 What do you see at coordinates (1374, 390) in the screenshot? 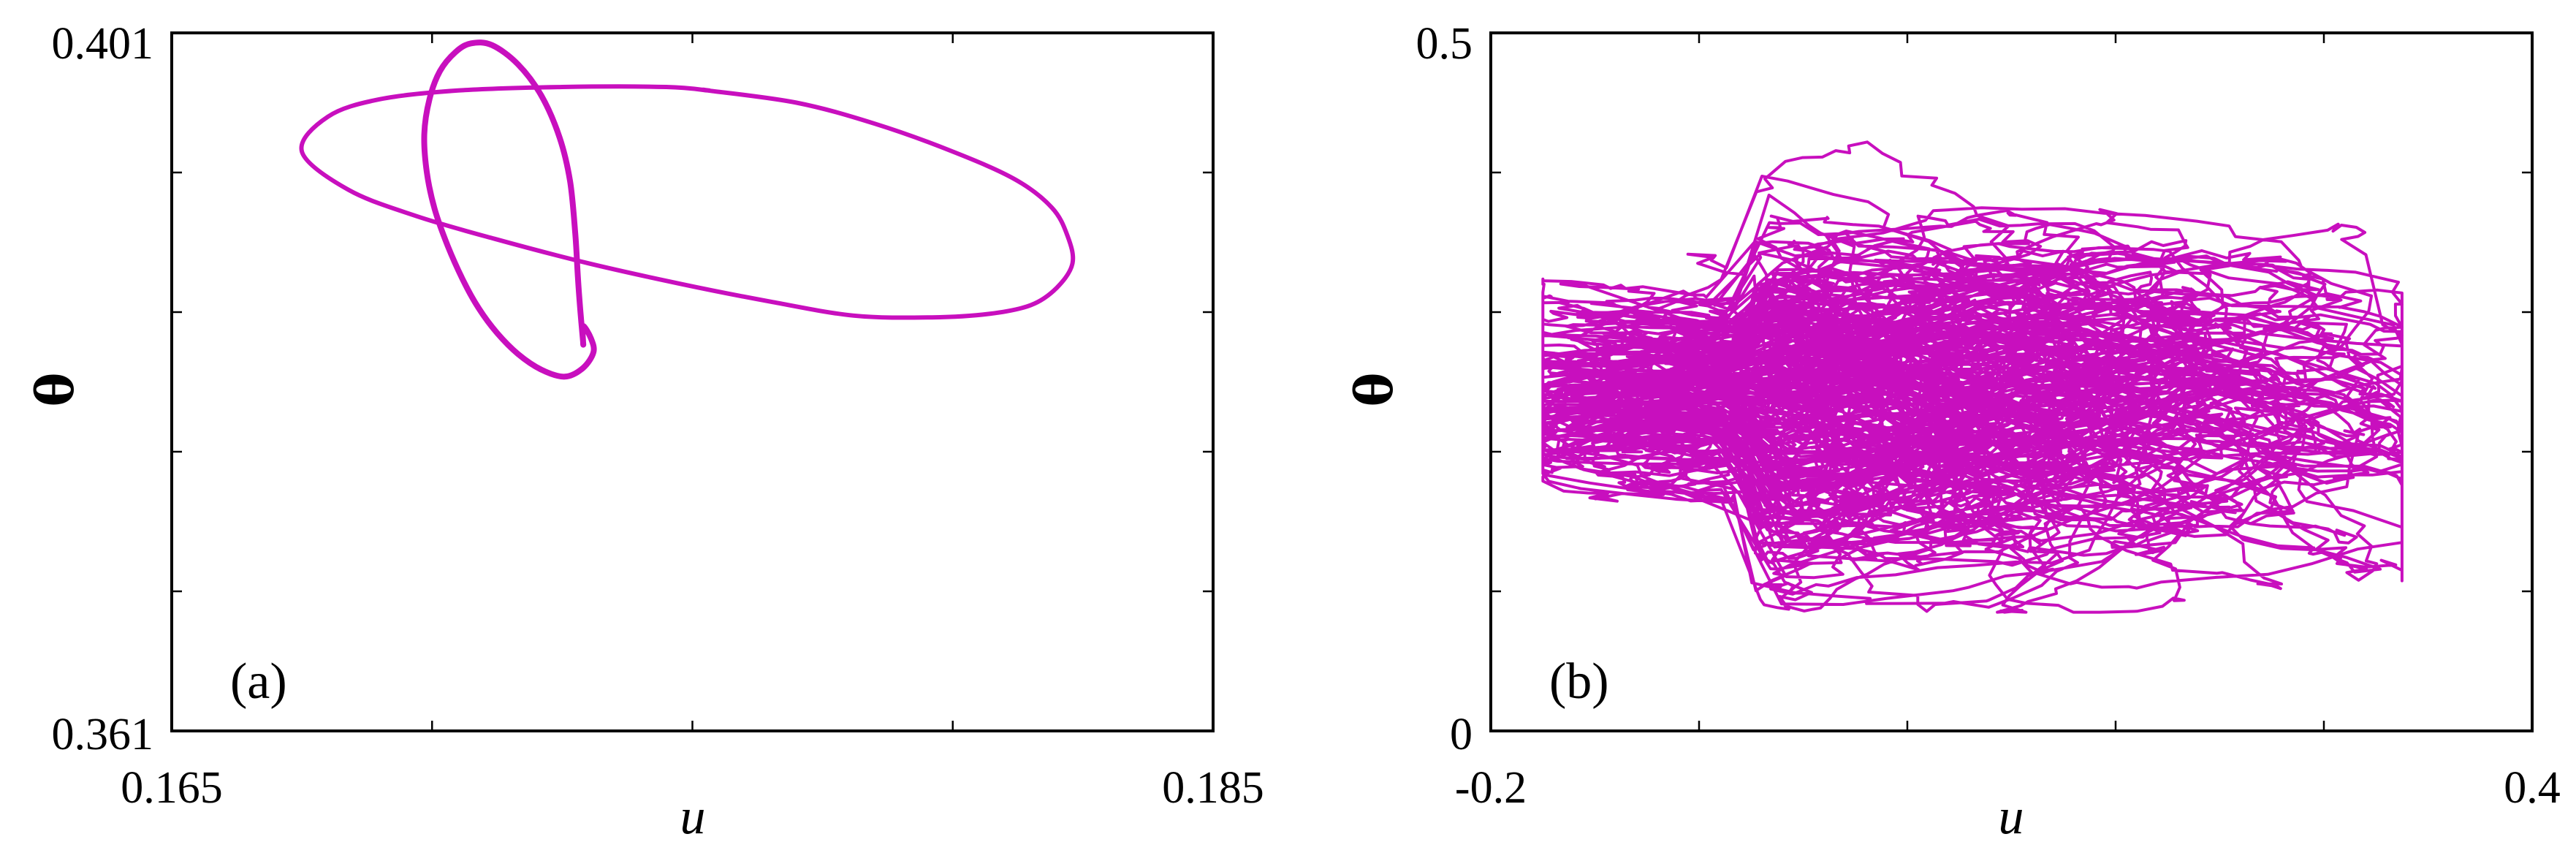
I see `panel-b-y-axis-label: θ` at bounding box center [1374, 390].